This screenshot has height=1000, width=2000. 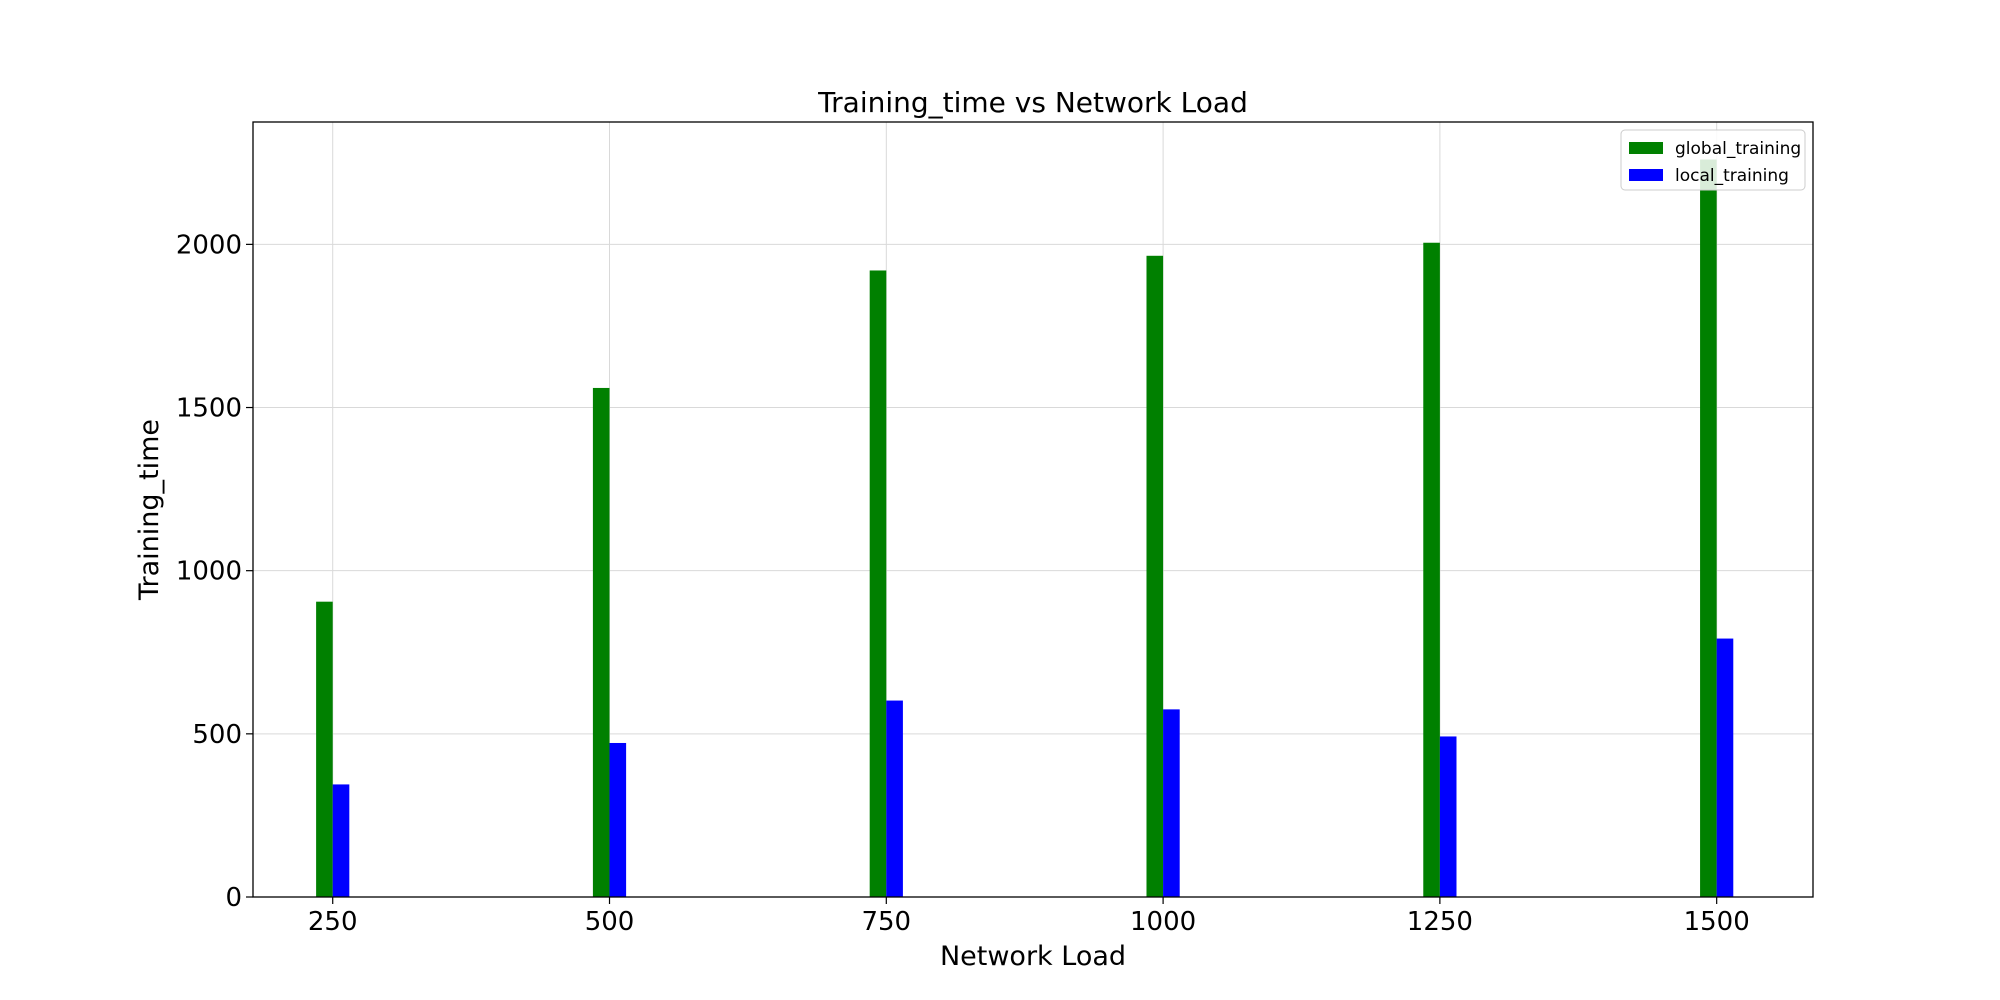 What do you see at coordinates (209, 572) in the screenshot?
I see `y-tick-label: 1000` at bounding box center [209, 572].